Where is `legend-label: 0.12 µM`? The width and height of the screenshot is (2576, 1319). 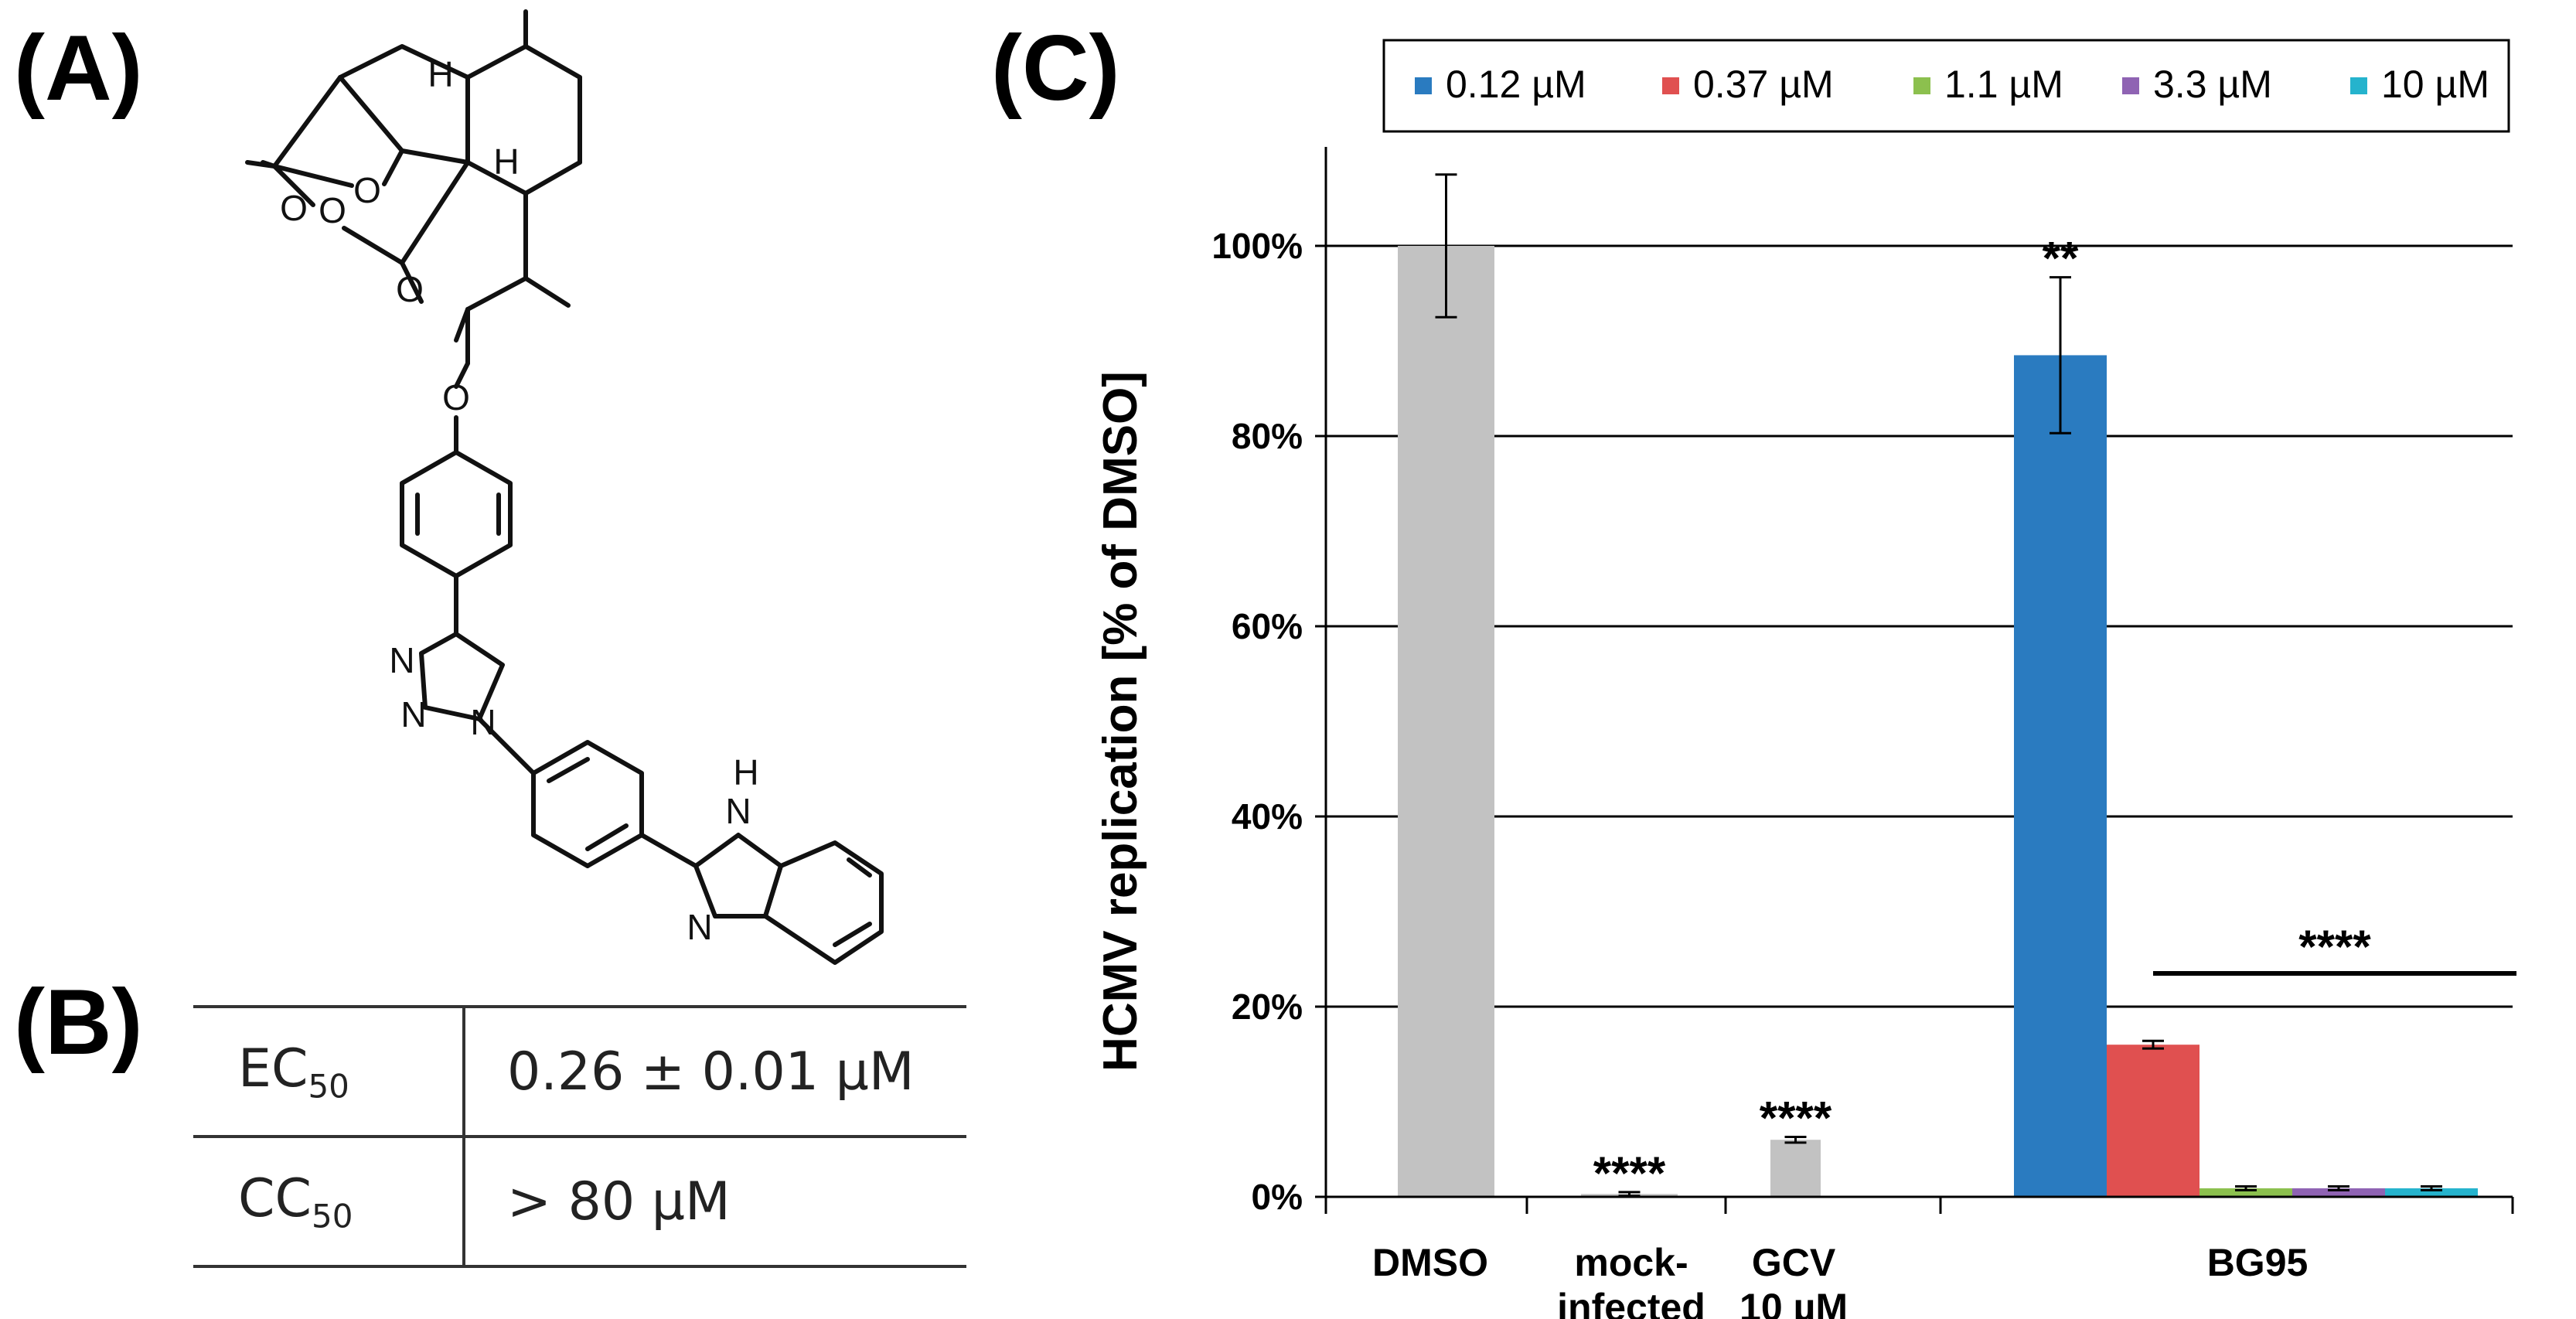 legend-label: 0.12 µM is located at coordinates (1516, 85).